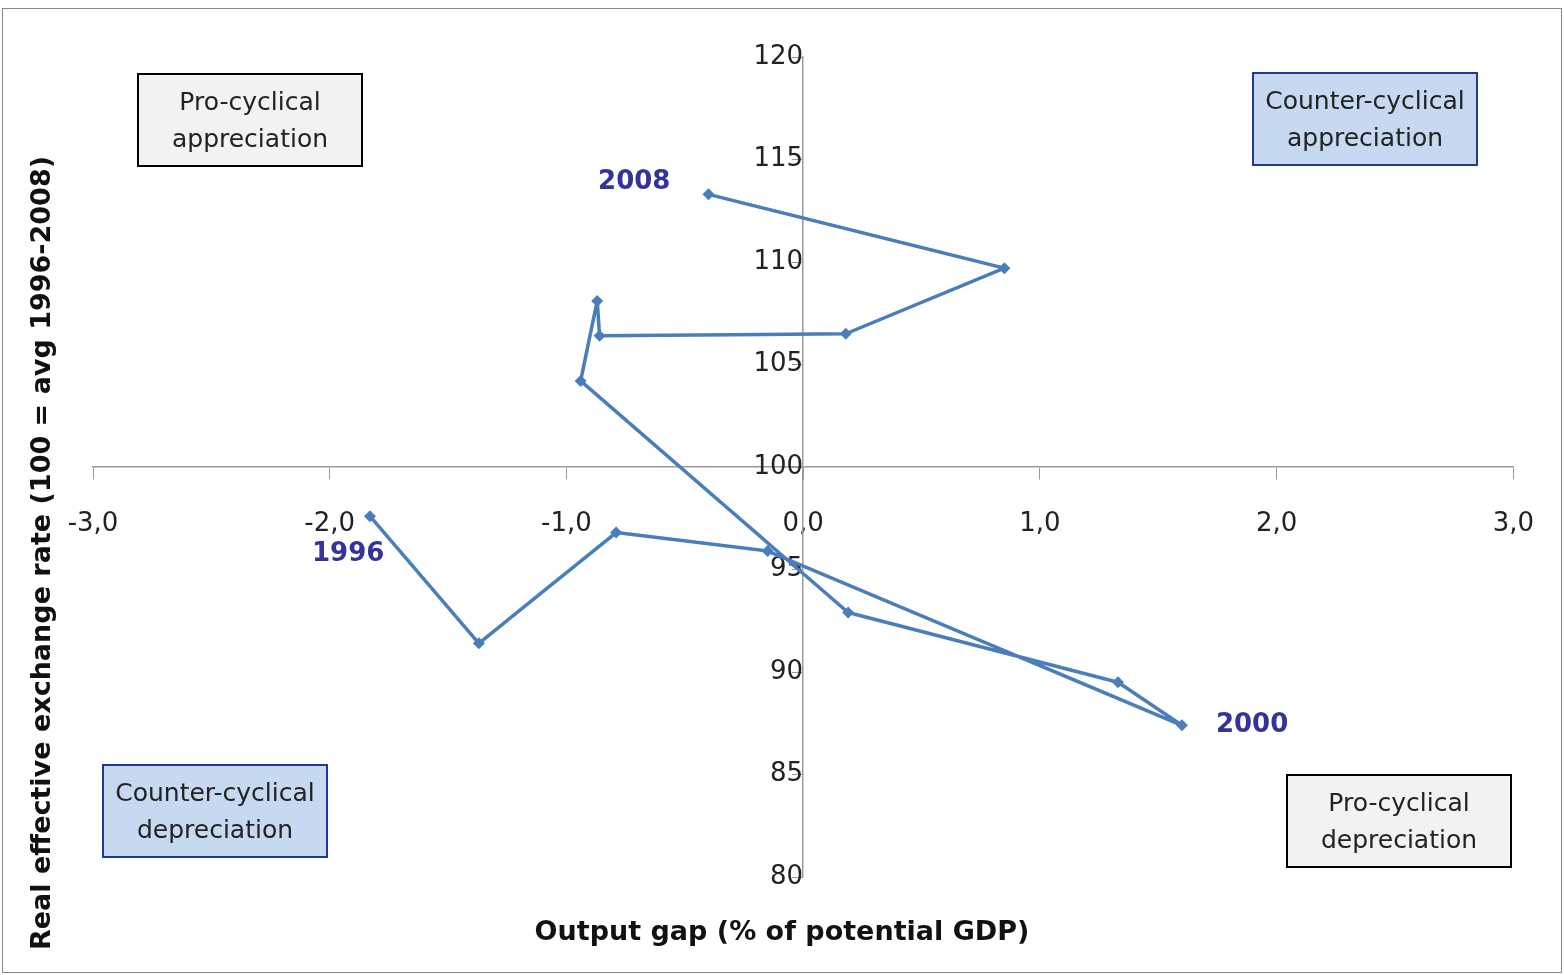 The width and height of the screenshot is (1564, 975). I want to click on y-tick-label: 85, so click(787, 772).